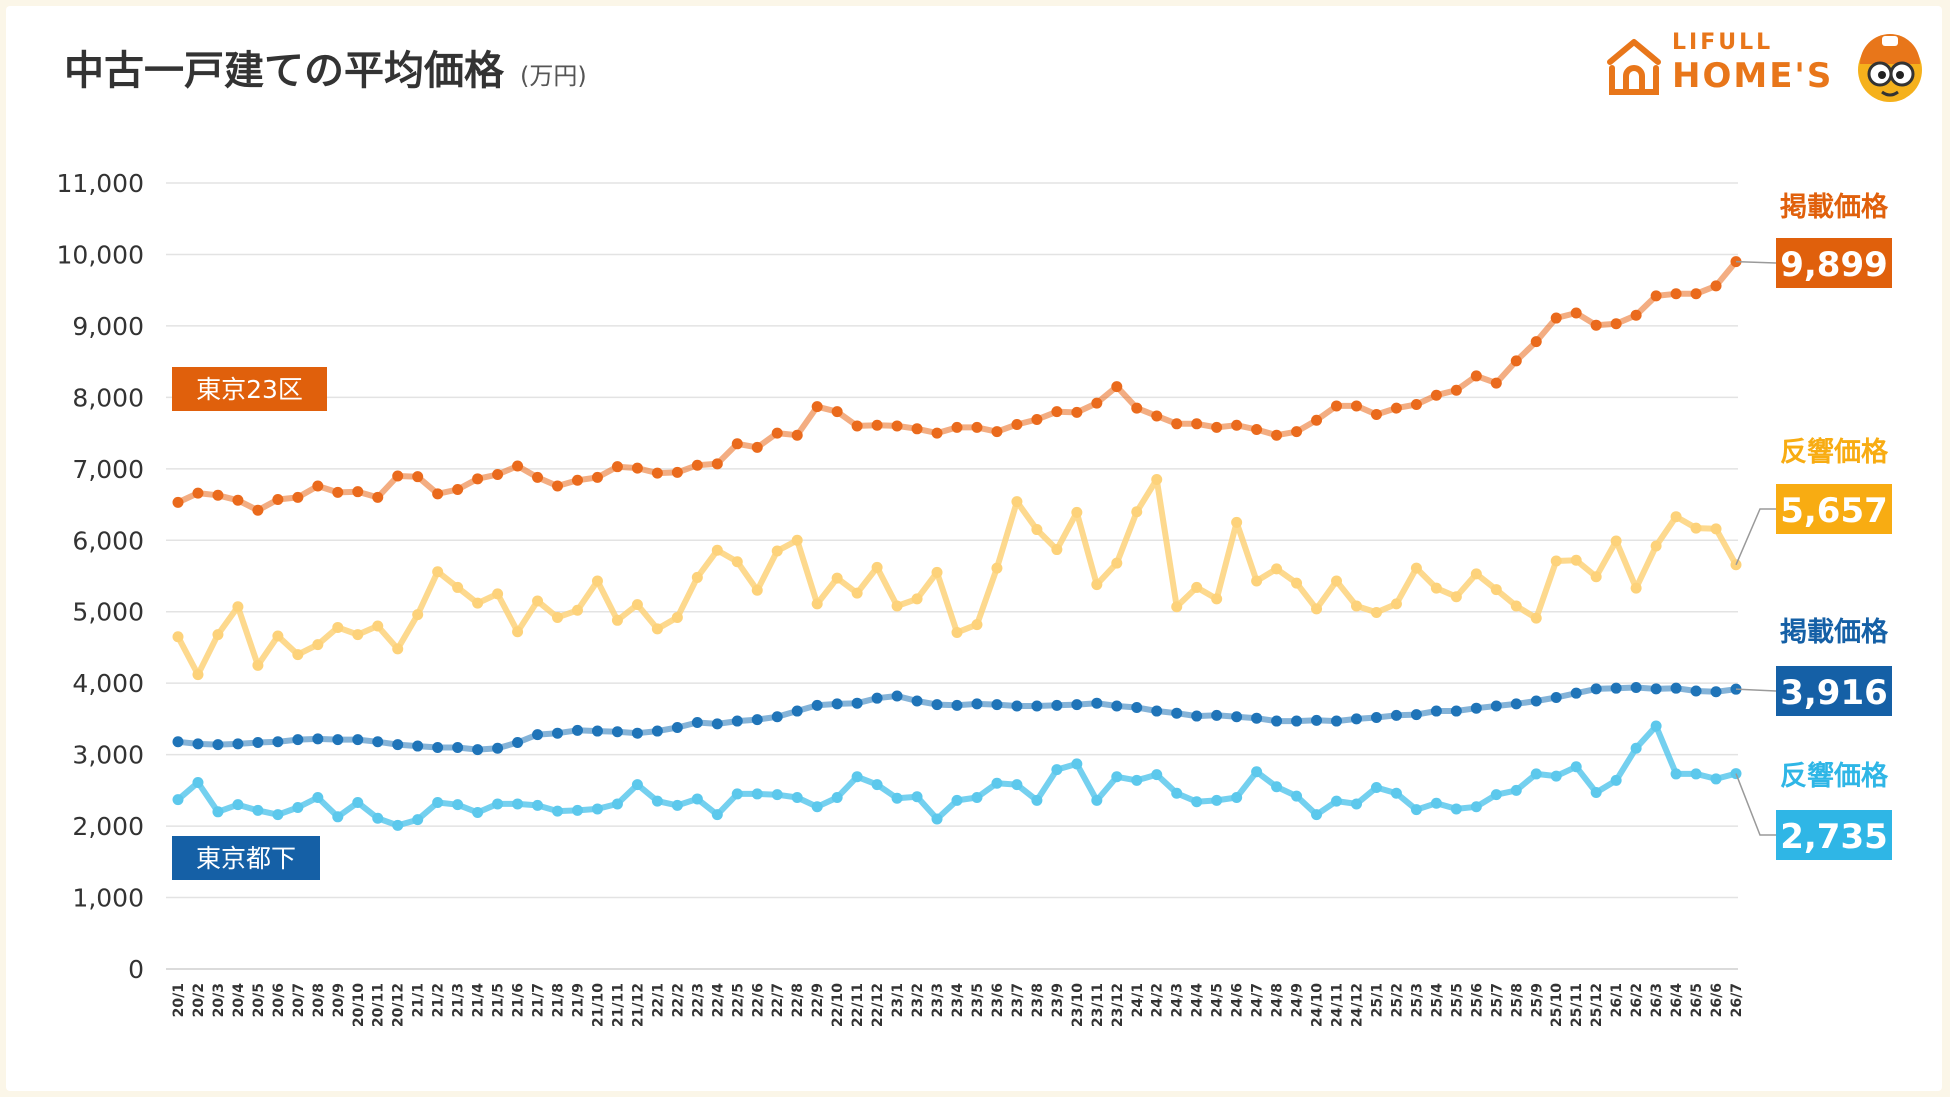  Describe the element at coordinates (1517, 1000) in the screenshot. I see `x-tick-label: 25/8` at that location.